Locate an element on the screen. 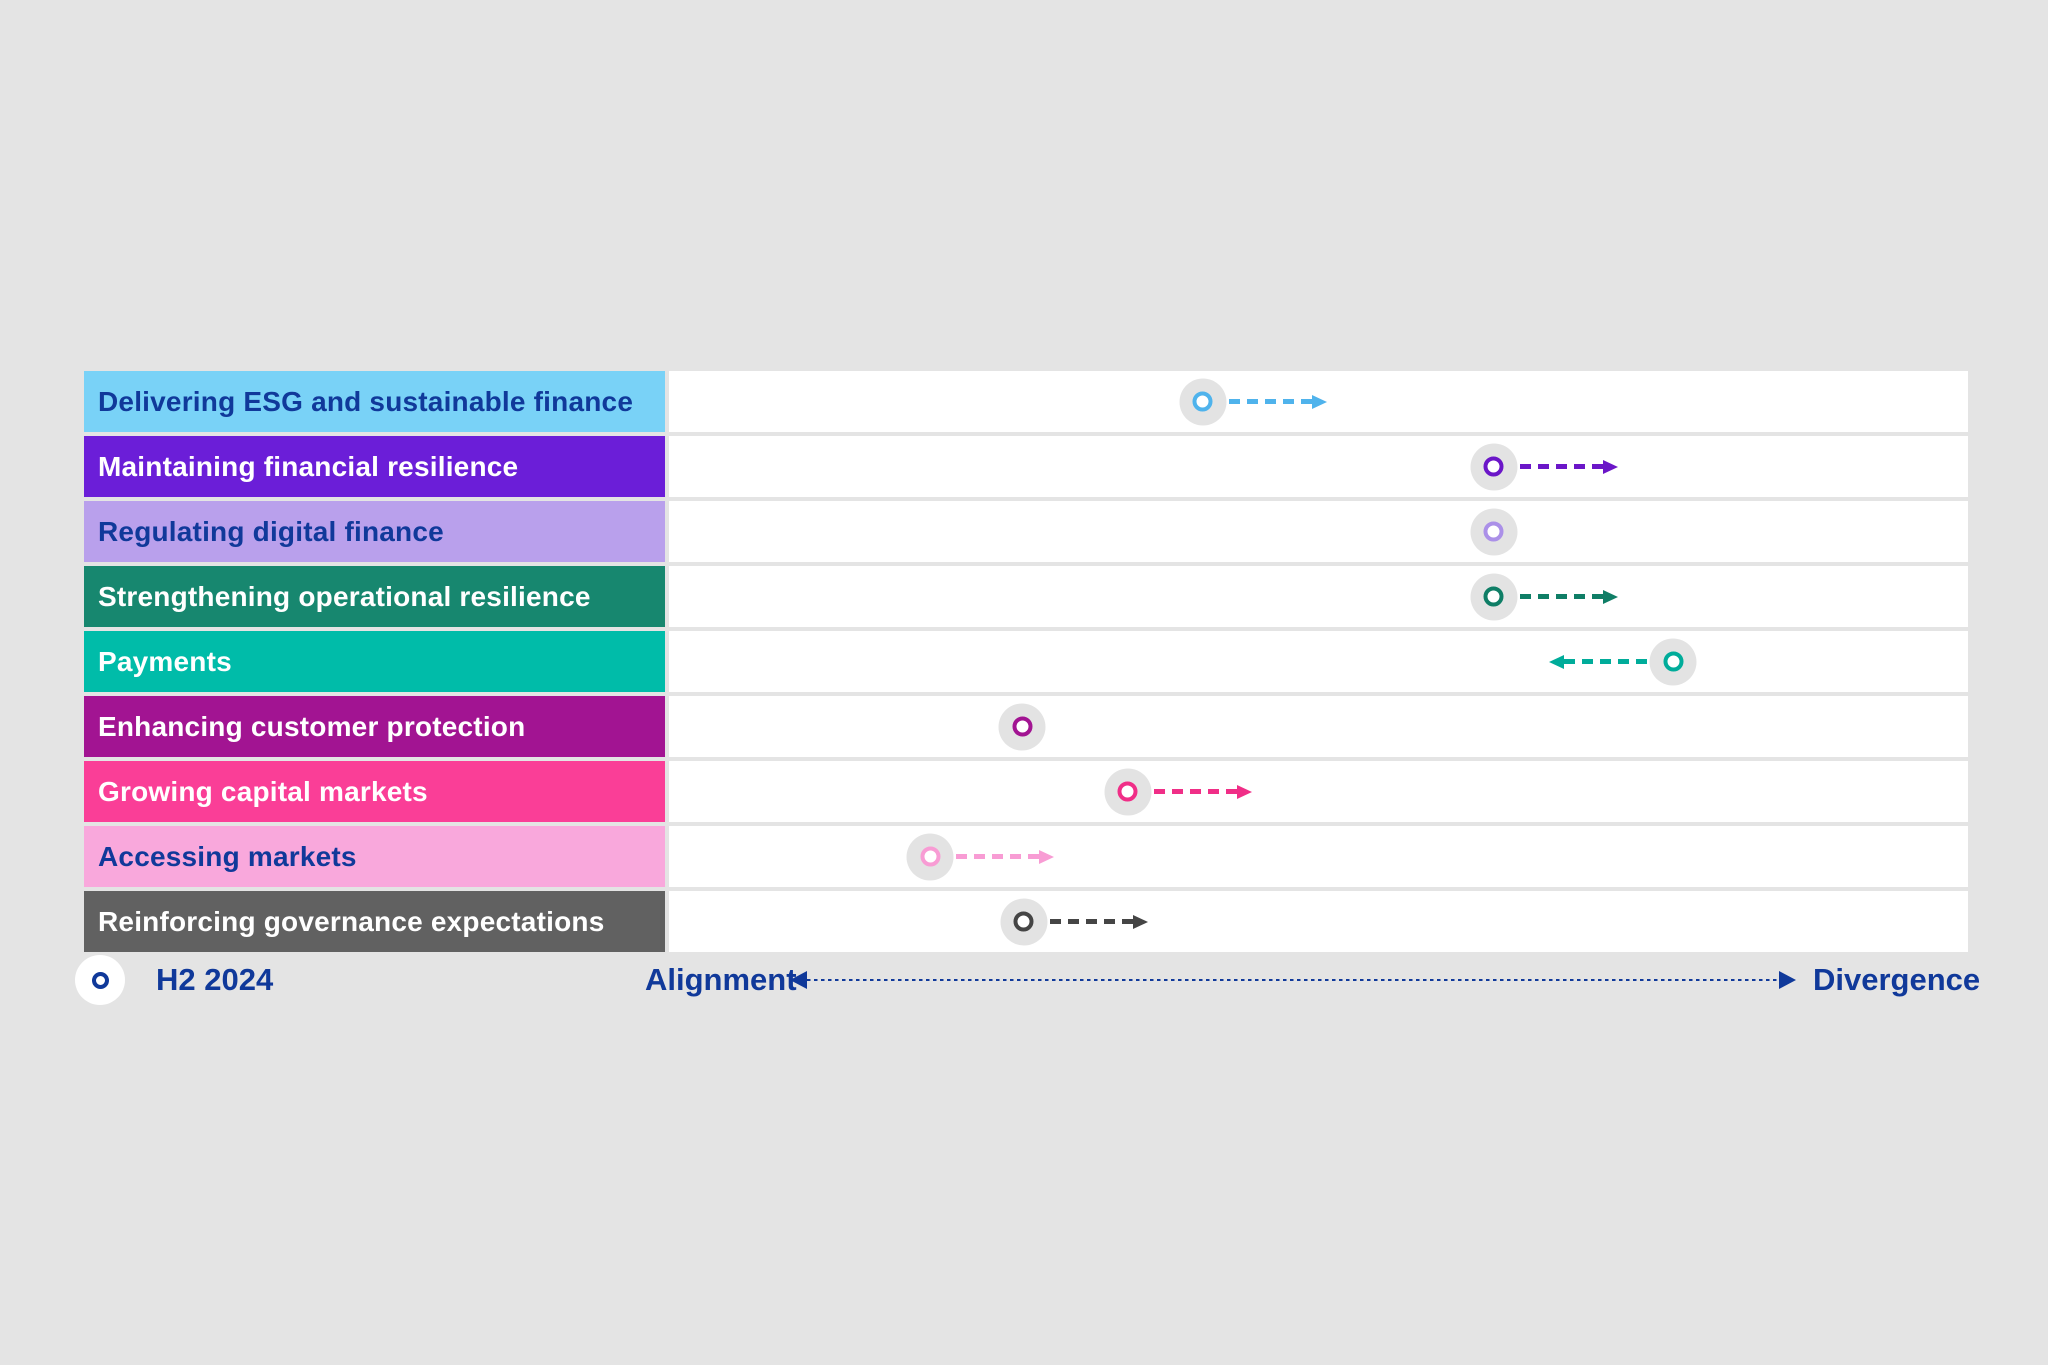 The width and height of the screenshot is (2048, 1365). theme-label: Maintaining financial resilience is located at coordinates (374, 466).